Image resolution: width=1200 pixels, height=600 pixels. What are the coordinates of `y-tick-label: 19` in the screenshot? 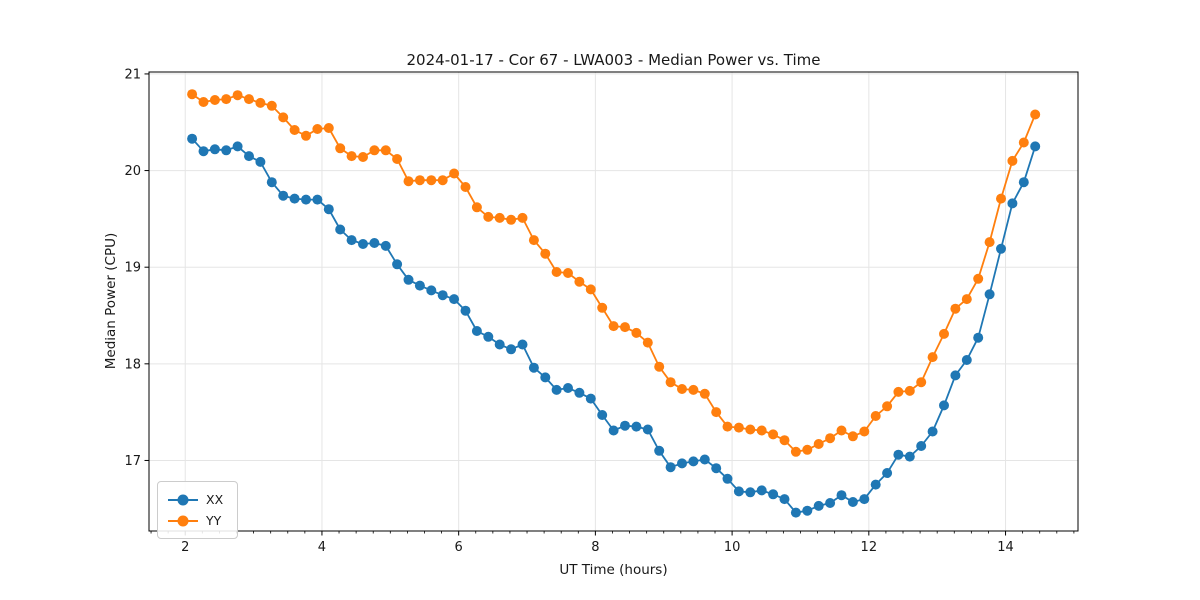 It's located at (132, 268).